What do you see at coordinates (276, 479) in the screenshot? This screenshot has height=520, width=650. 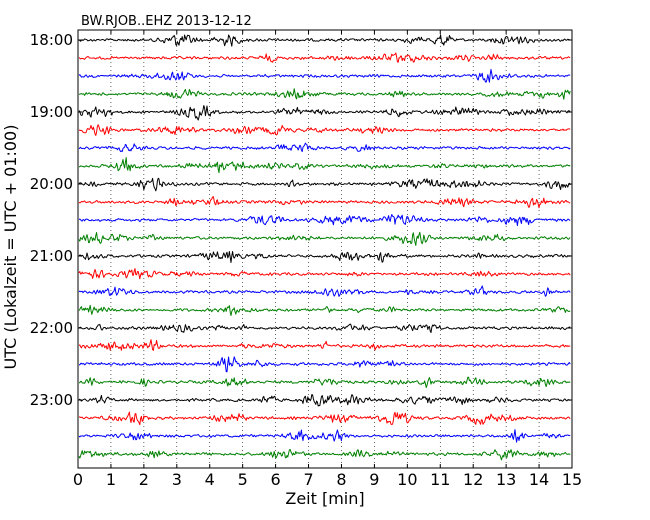 I see `x-tick-label: 6` at bounding box center [276, 479].